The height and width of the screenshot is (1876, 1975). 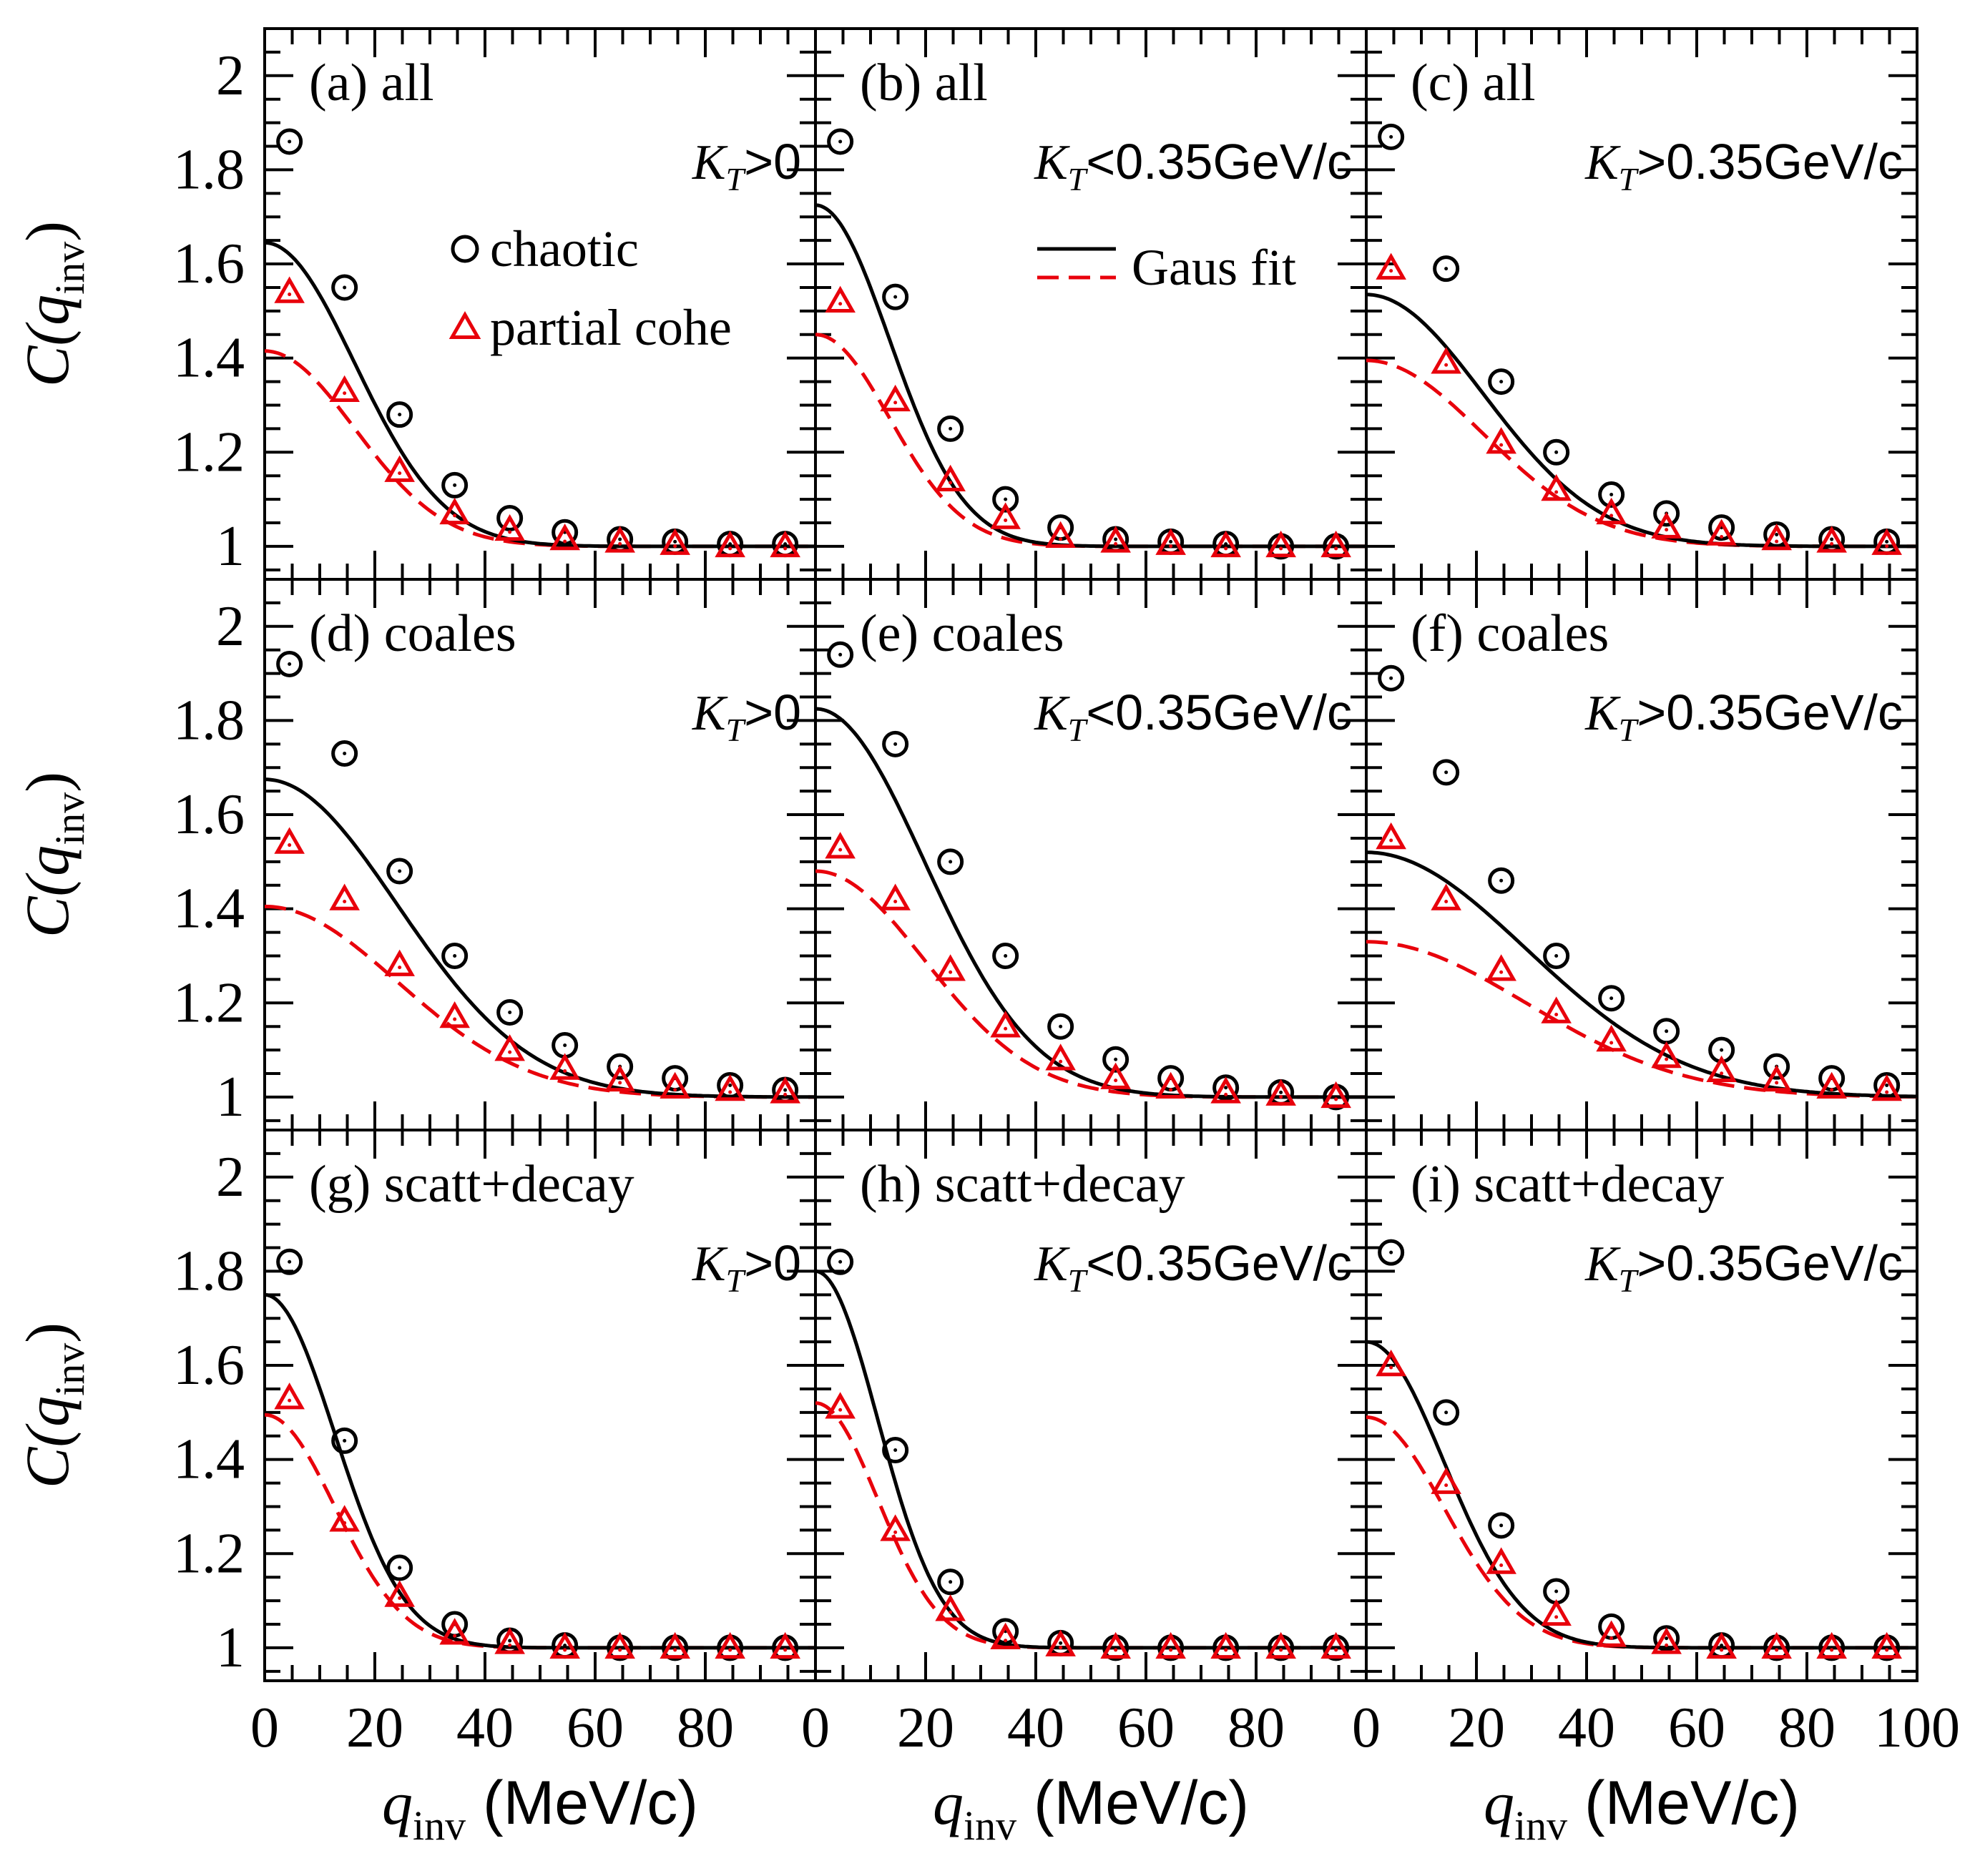 I want to click on legend-partial-label: partial cohe, so click(x=611, y=327).